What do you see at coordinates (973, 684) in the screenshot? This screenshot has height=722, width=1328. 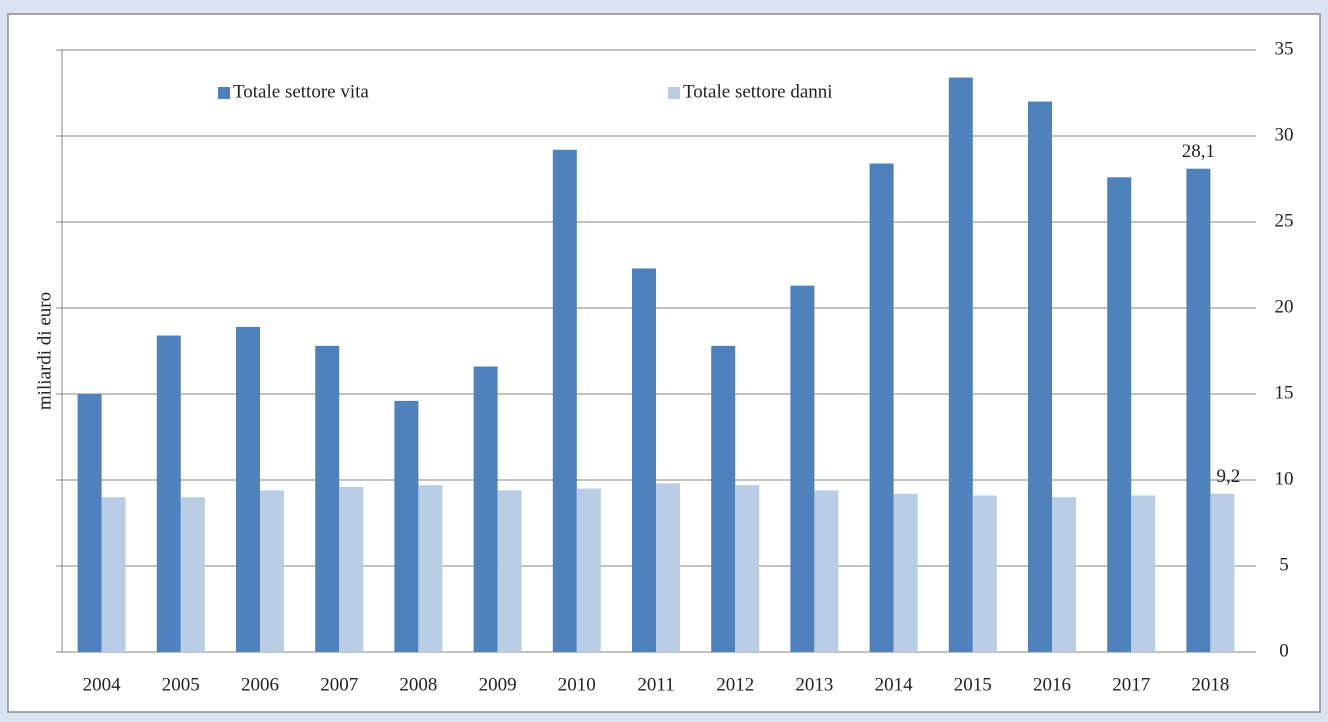 I see `x-tick-label: 2015` at bounding box center [973, 684].